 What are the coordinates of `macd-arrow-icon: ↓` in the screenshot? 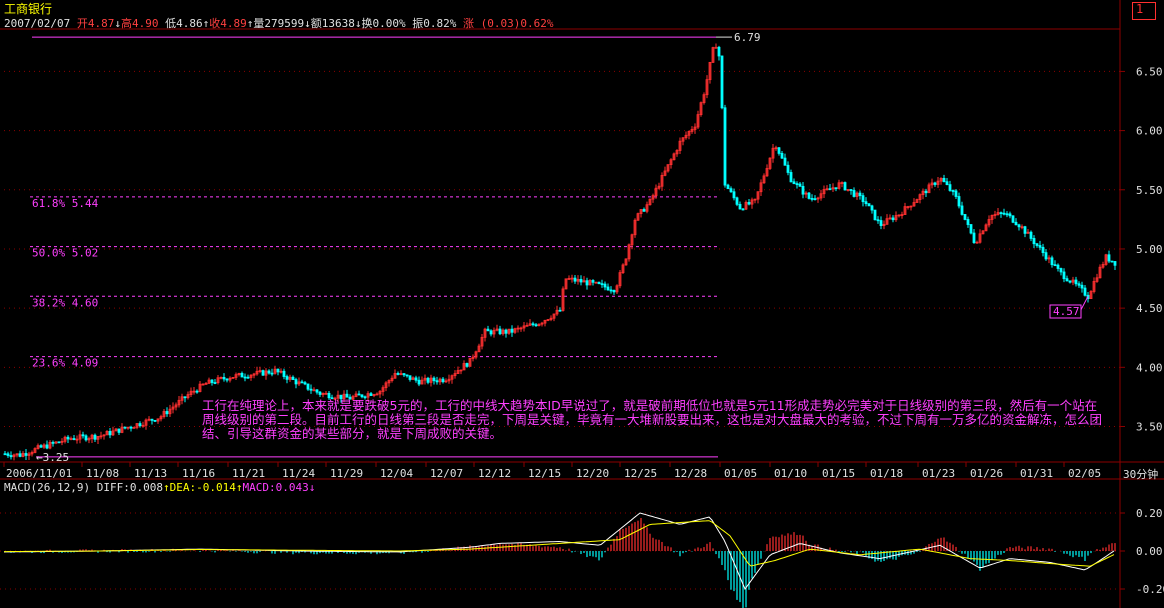 It's located at (312, 487).